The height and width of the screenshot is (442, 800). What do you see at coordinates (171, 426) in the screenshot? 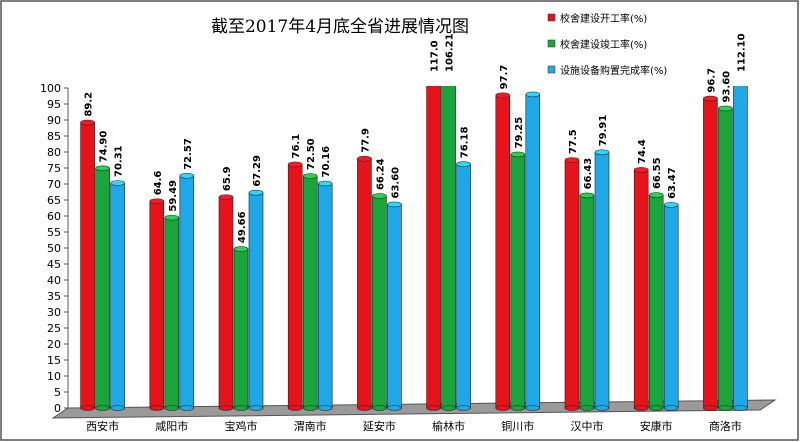
I see `x-tick-label: 咸阳市` at bounding box center [171, 426].